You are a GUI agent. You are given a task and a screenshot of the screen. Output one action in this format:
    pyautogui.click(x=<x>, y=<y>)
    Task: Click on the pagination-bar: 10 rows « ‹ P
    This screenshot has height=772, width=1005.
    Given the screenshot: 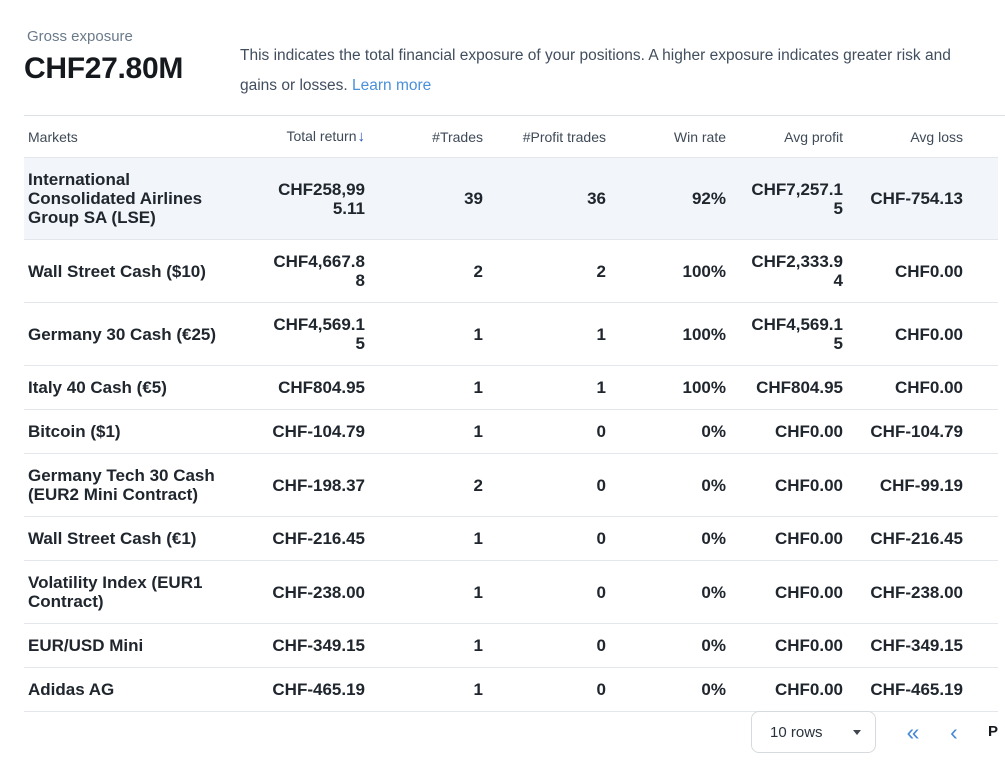 What is the action you would take?
    pyautogui.click(x=502, y=732)
    